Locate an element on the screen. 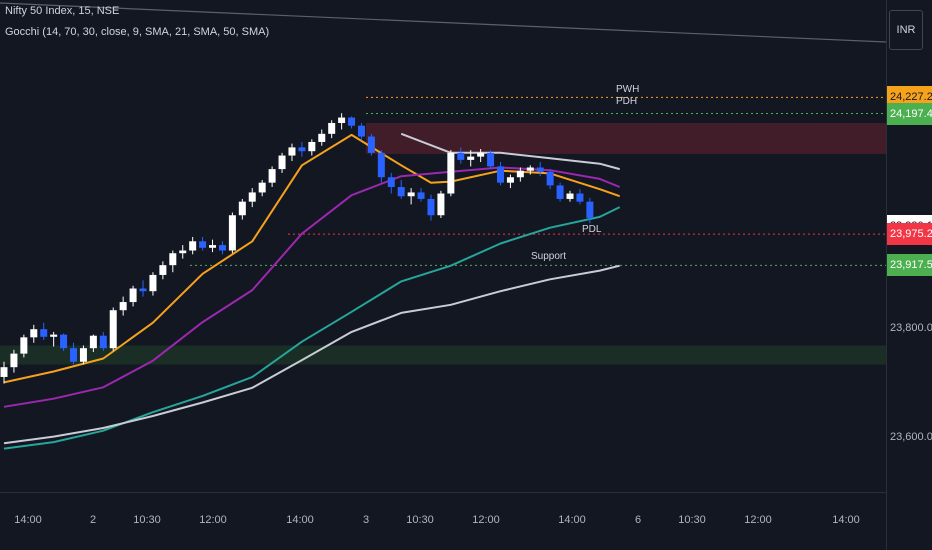  price-tag: 23,917.50 is located at coordinates (909, 265).